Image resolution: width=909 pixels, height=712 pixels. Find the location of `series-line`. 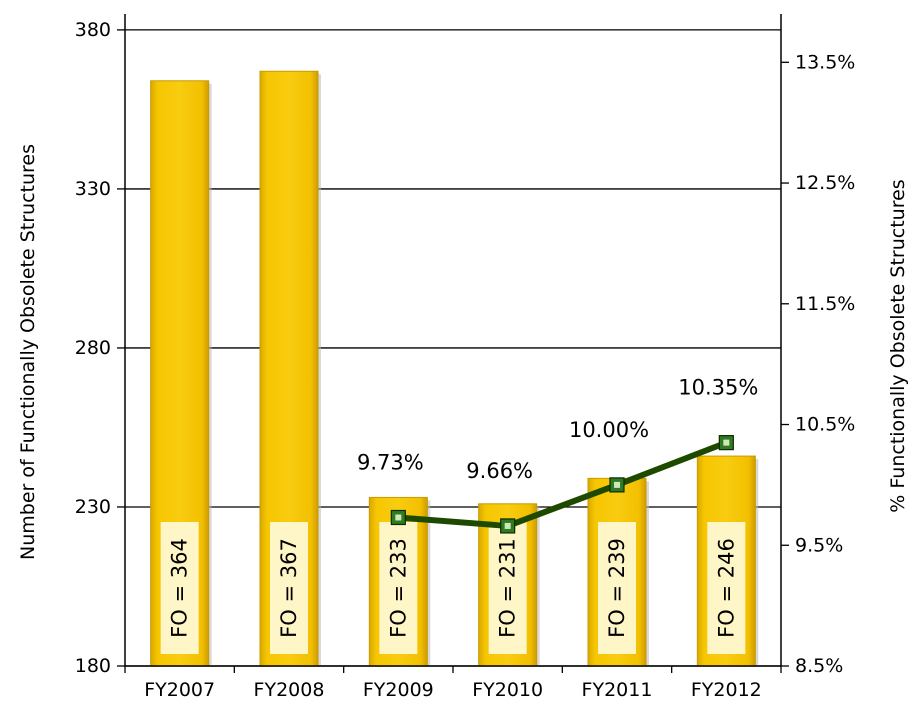

series-line is located at coordinates (563, 484).